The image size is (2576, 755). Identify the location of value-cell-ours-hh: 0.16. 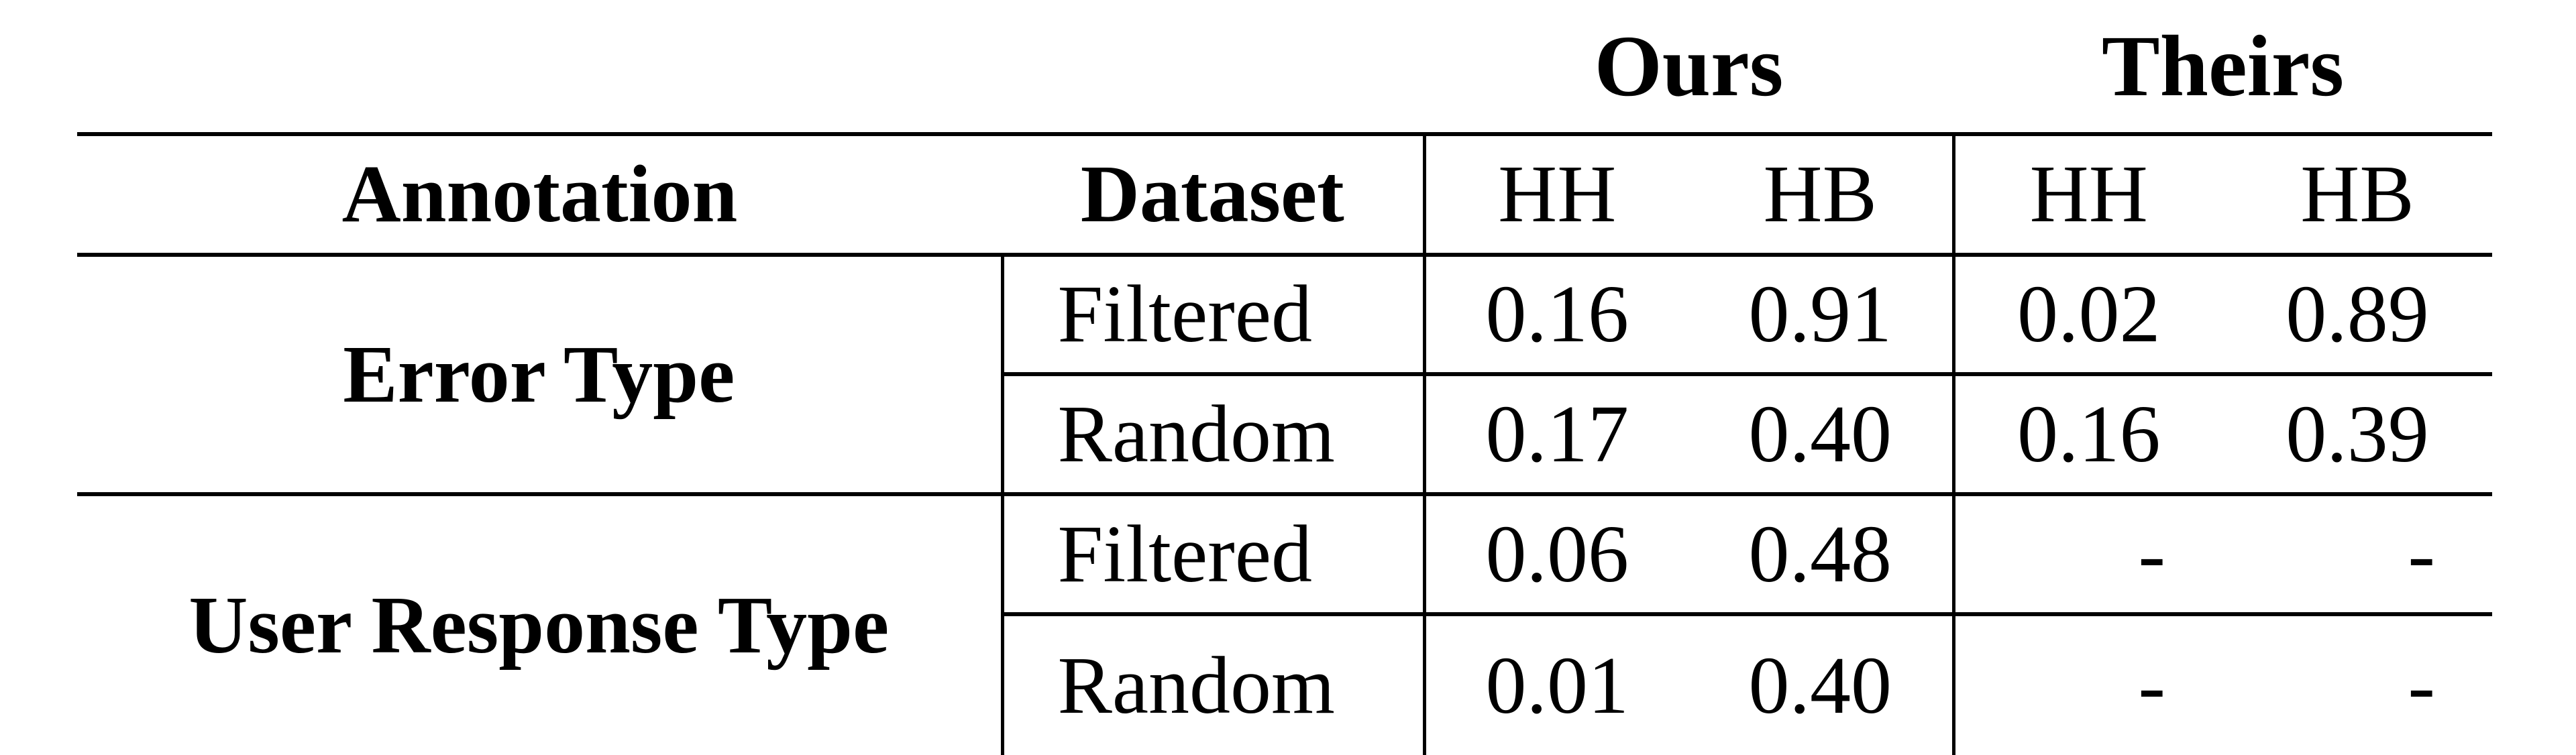
(1555, 313).